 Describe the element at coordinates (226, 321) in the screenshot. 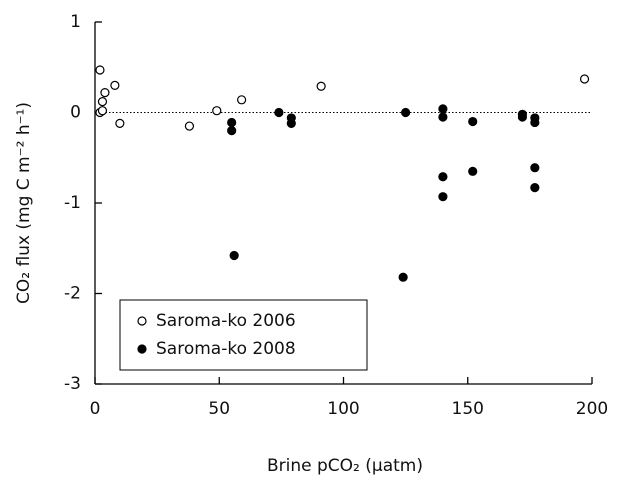

I see `legend-label: Saroma-ko 2006` at that location.